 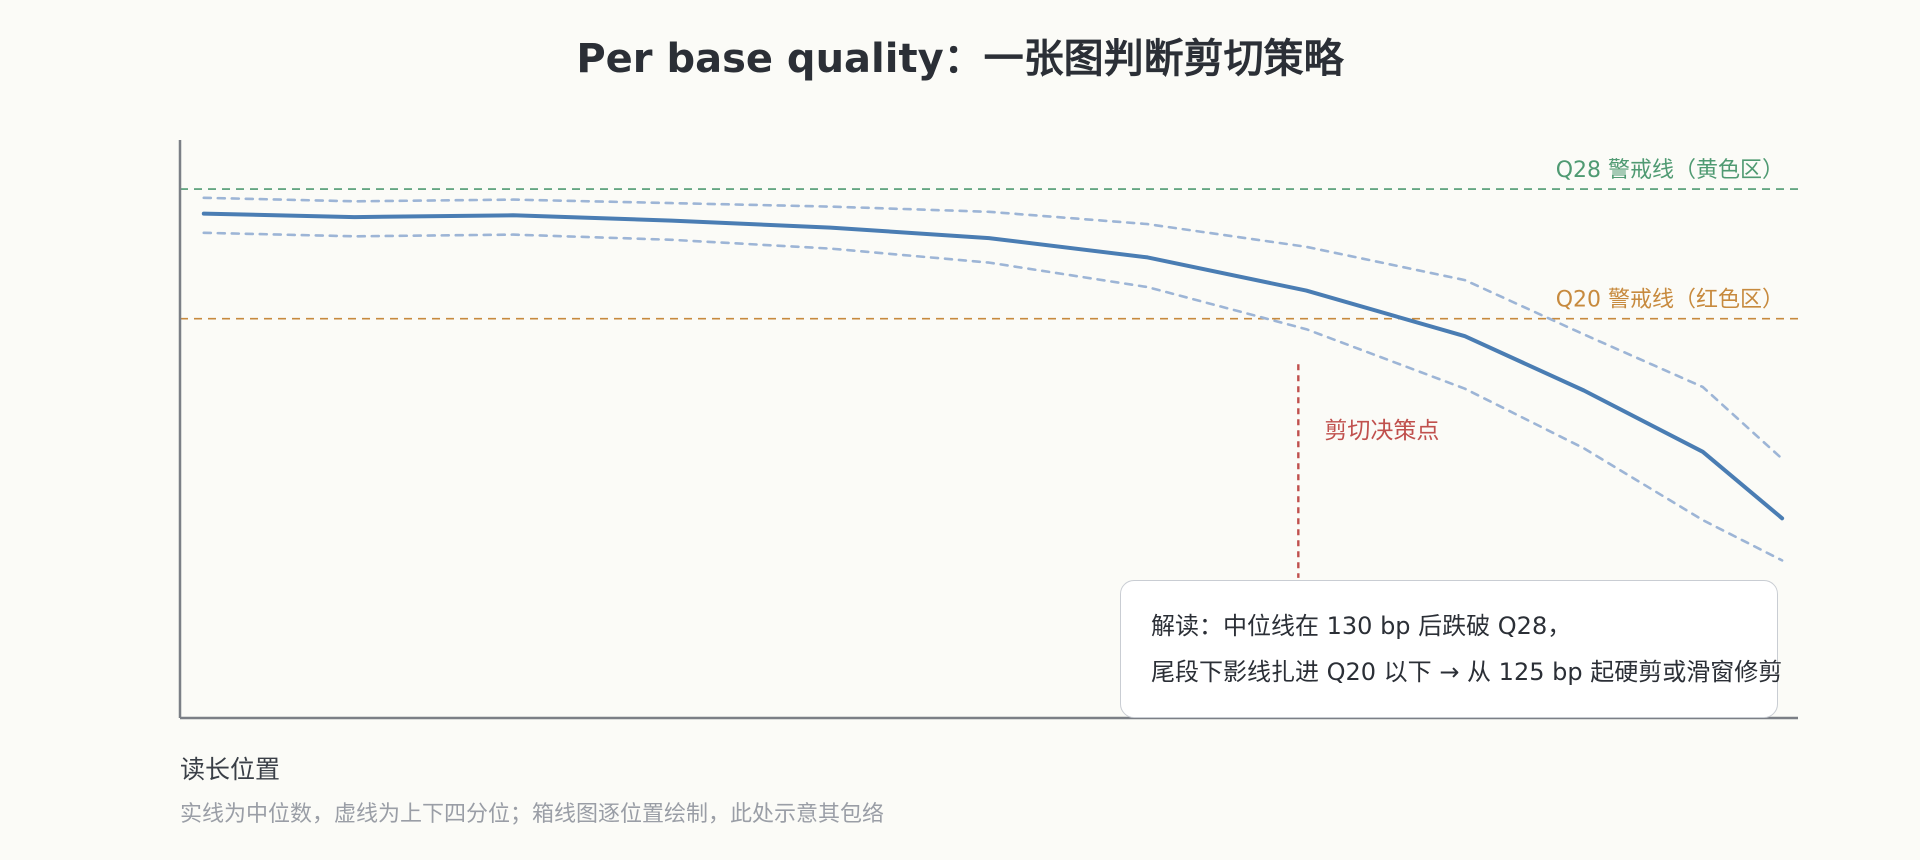 I want to click on annotation-line-1: 解读：中位线在 130 bp 后跌破 Q28，, so click(x=1361, y=626).